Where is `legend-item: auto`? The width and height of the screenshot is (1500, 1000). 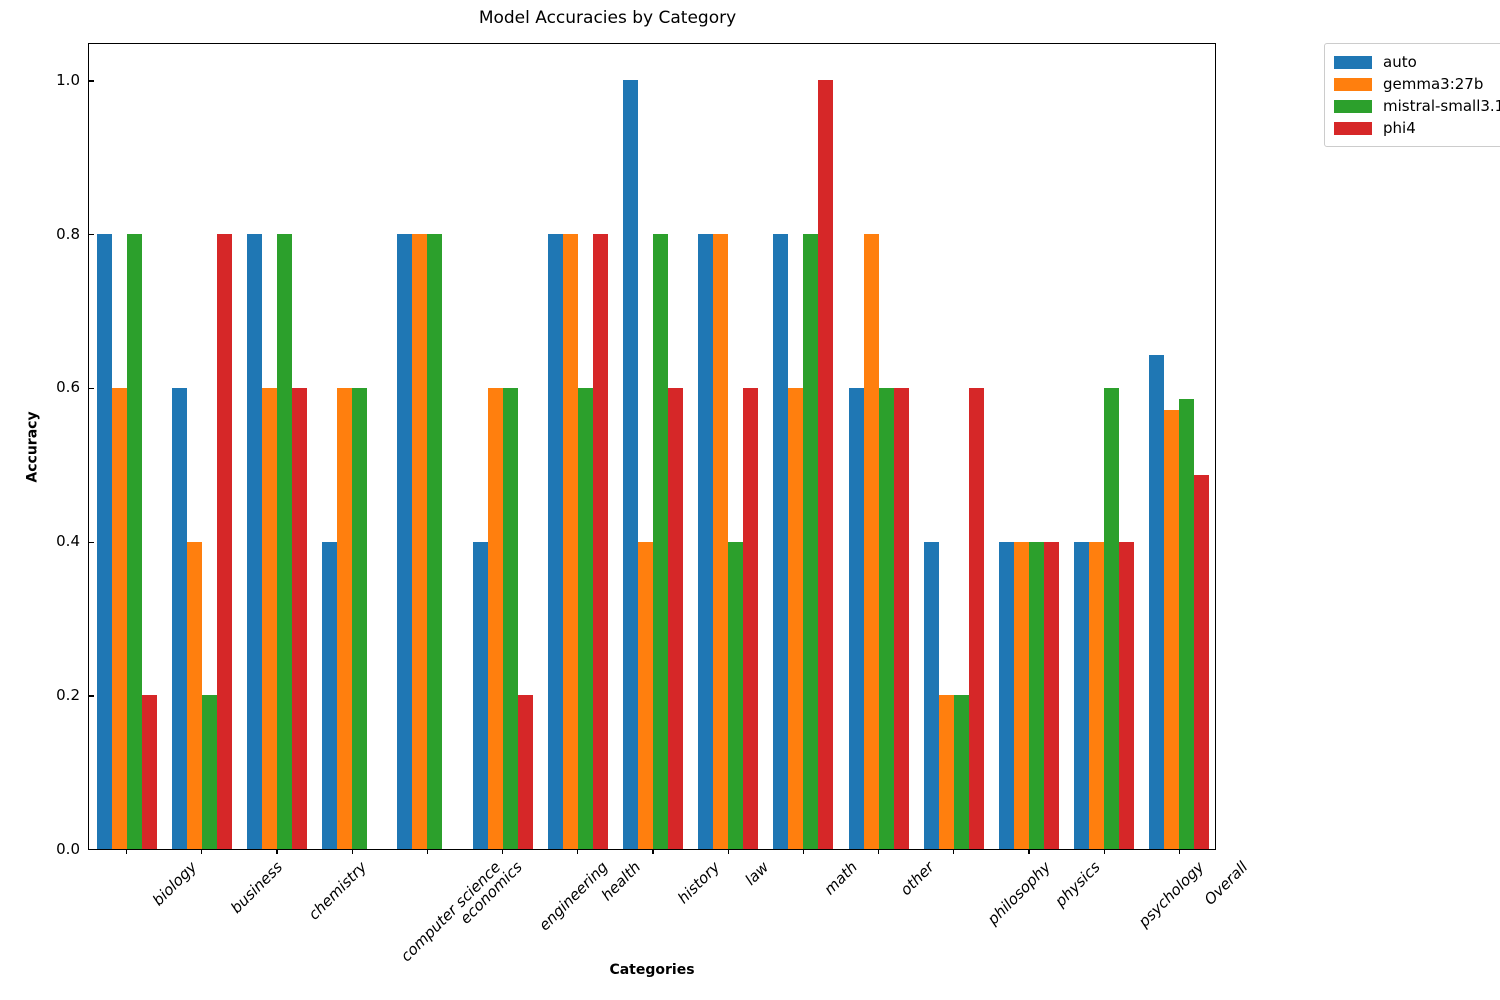 legend-item: auto is located at coordinates (1417, 62).